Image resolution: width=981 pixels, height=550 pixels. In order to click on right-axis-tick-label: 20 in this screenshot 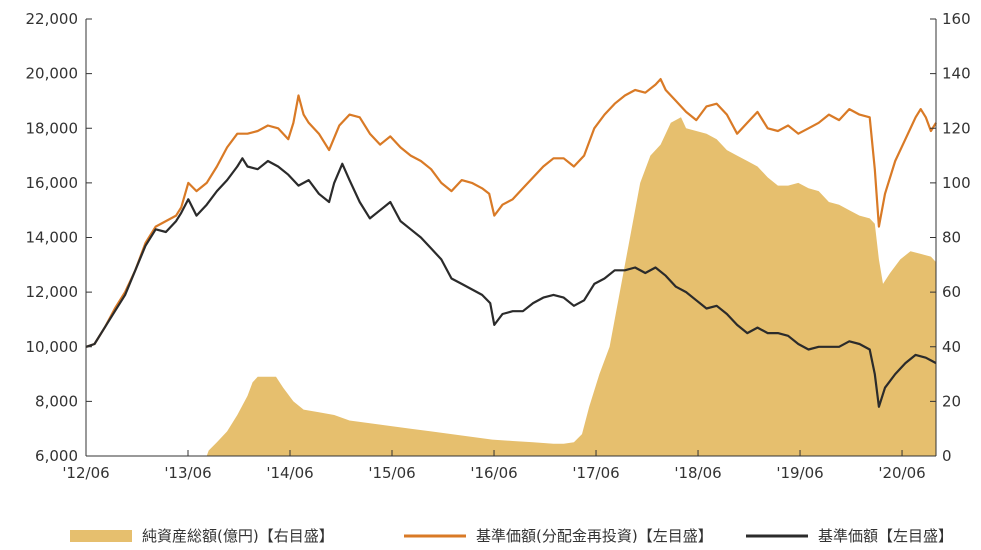, I will do `click(951, 401)`.